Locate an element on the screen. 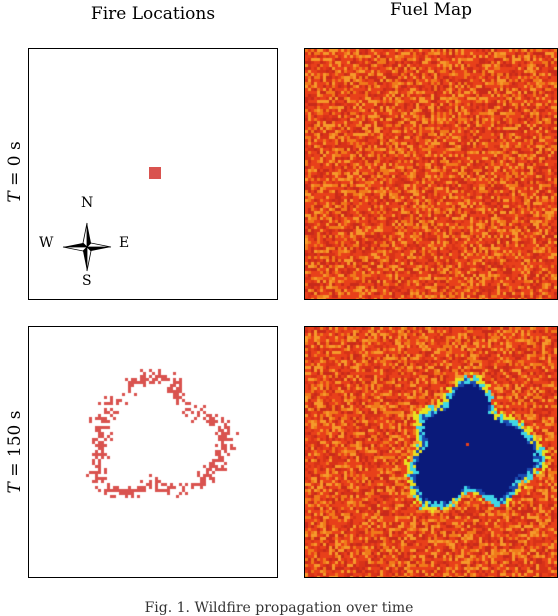 The image size is (558, 616). fire-locations-title: Fire Locations is located at coordinates (153, 14).